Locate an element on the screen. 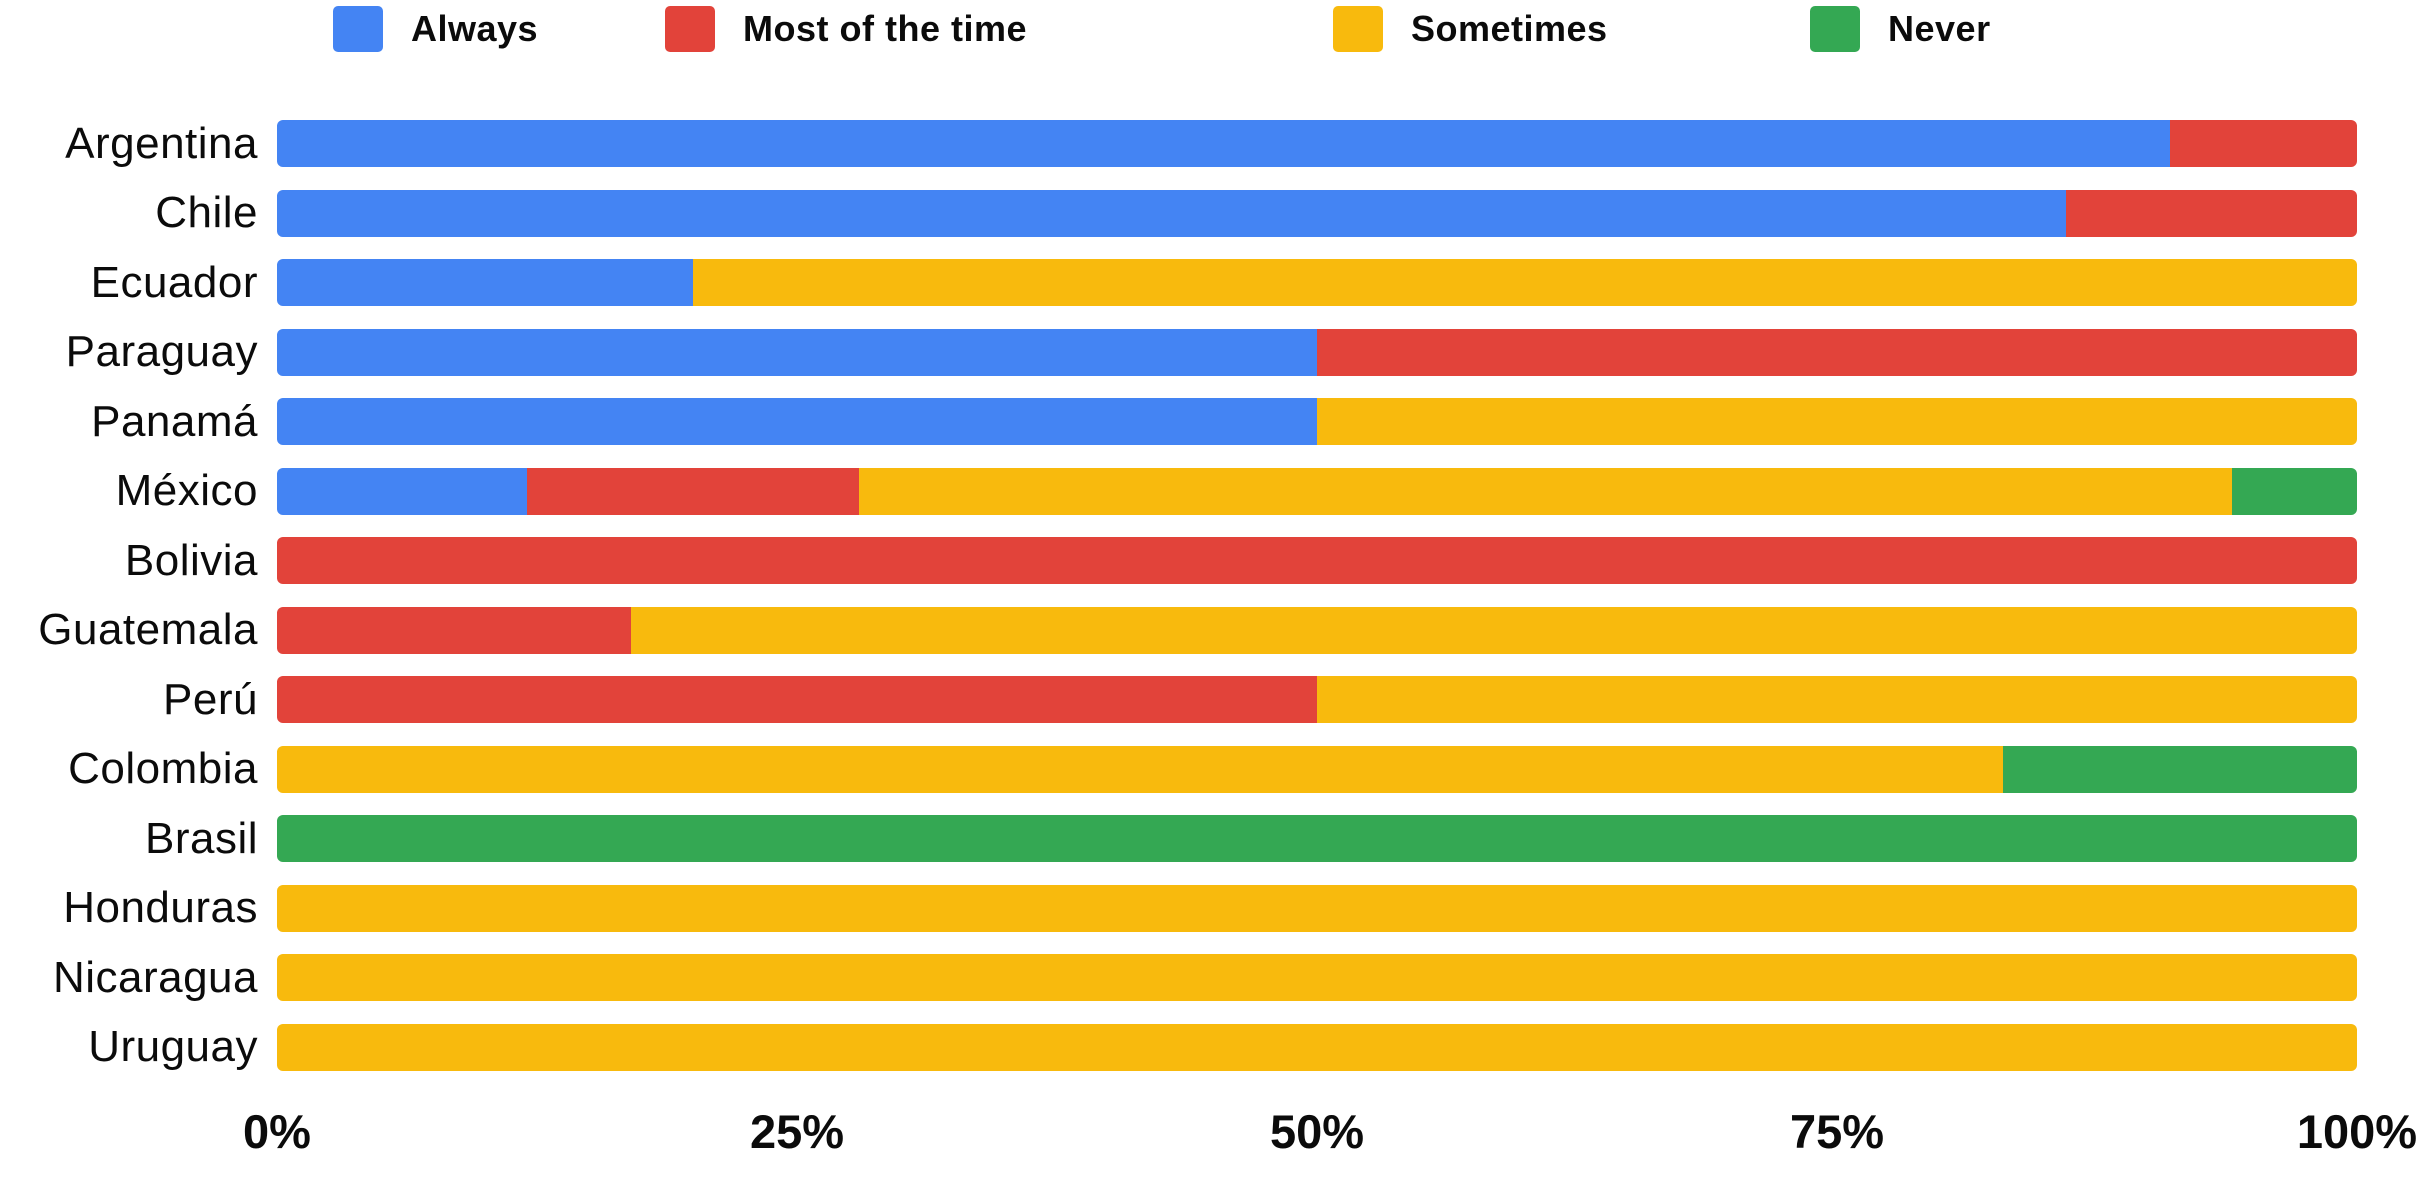 The image size is (2425, 1182). chart-legend: Always Most of the time Sometimes Never is located at coordinates (1212, 31).